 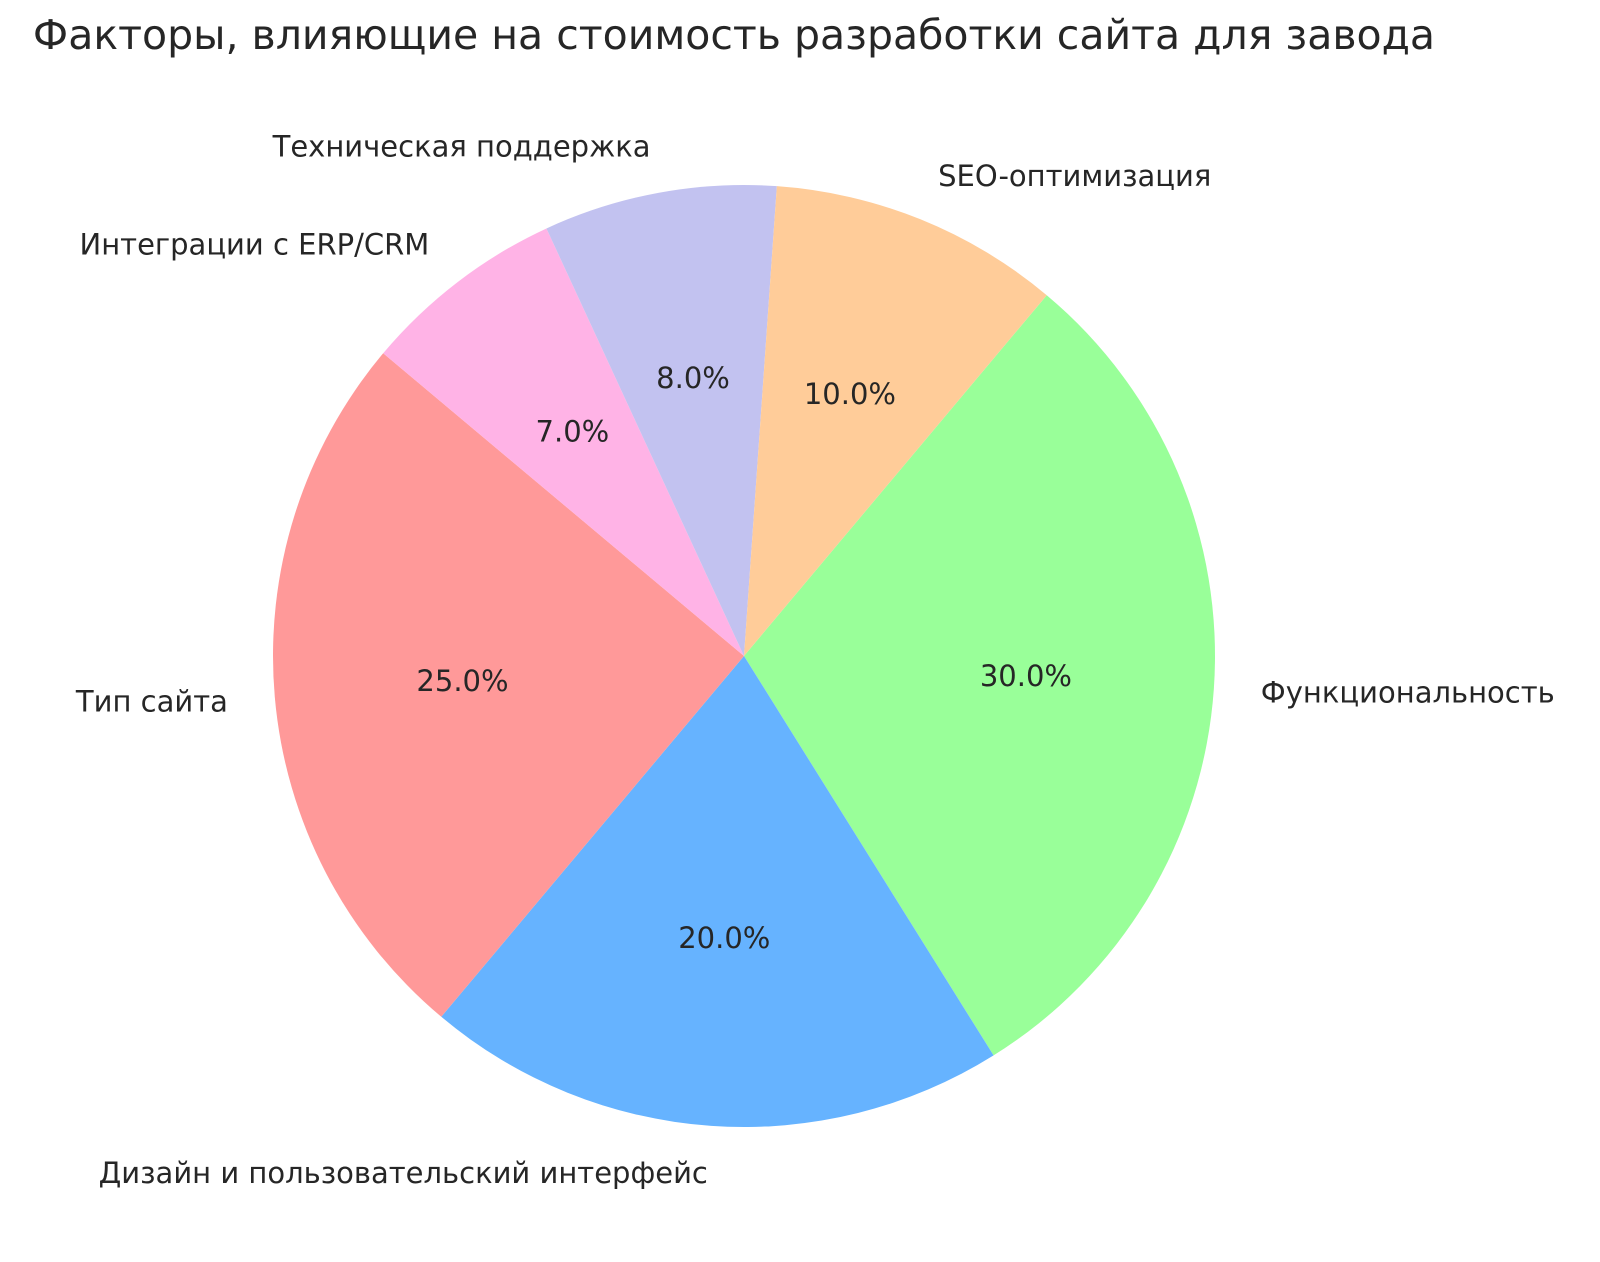 What do you see at coordinates (403, 1173) in the screenshot?
I see `slice-label-2: Дизайн и пользовательский интерфейс` at bounding box center [403, 1173].